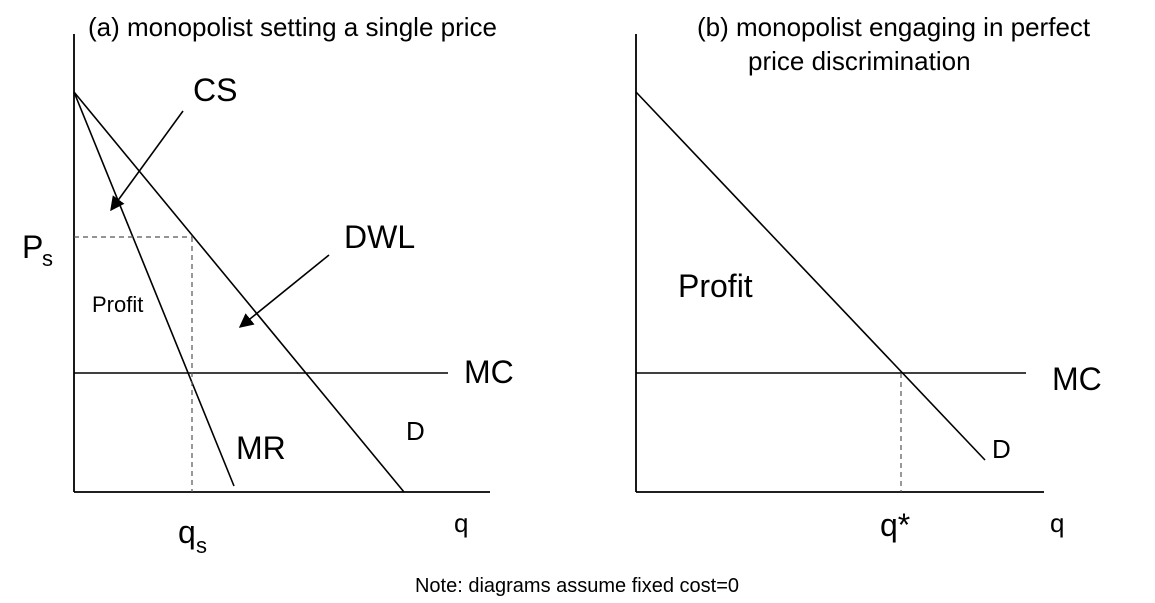 This screenshot has height=603, width=1155. I want to click on panel-b-x-axis-label: q, so click(1057, 523).